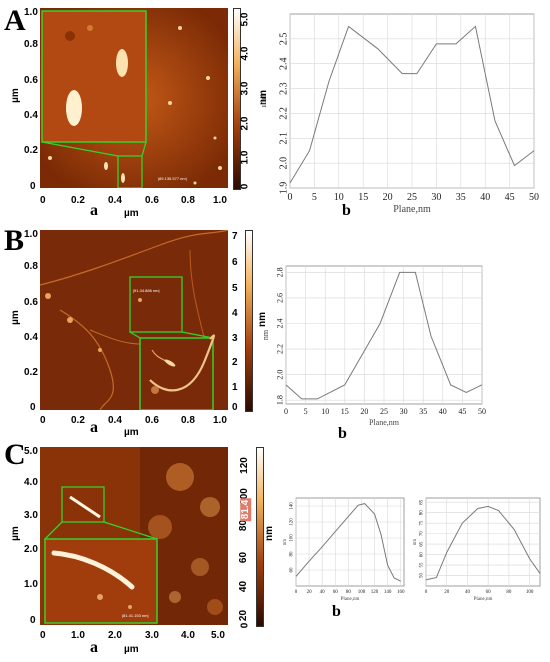  I want to click on y-tick-label: 140, so click(292, 506).